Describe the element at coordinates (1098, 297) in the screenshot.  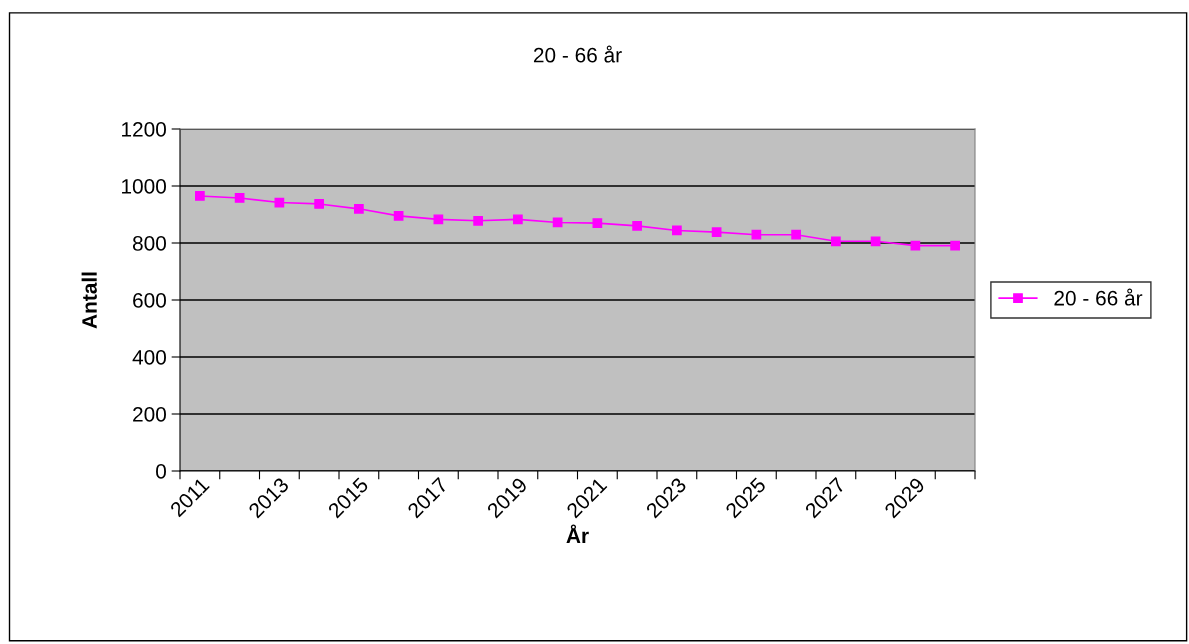
I see `legend-label: 20 - 66 år` at that location.